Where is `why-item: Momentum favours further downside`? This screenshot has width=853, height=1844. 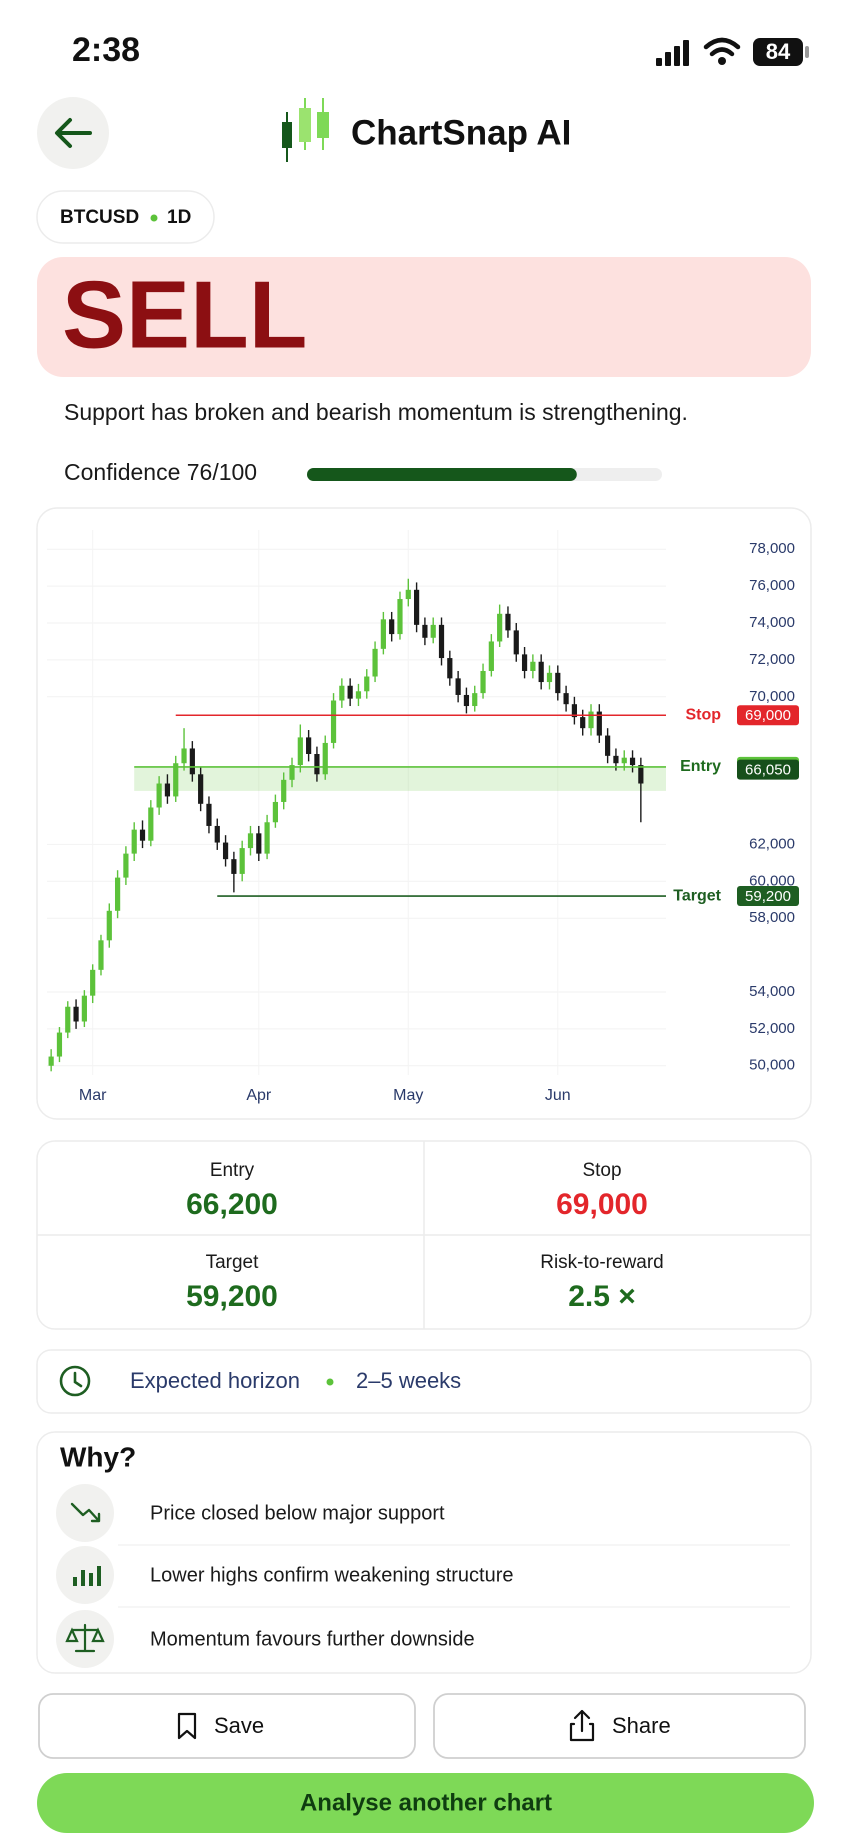 why-item: Momentum favours further downside is located at coordinates (312, 1639).